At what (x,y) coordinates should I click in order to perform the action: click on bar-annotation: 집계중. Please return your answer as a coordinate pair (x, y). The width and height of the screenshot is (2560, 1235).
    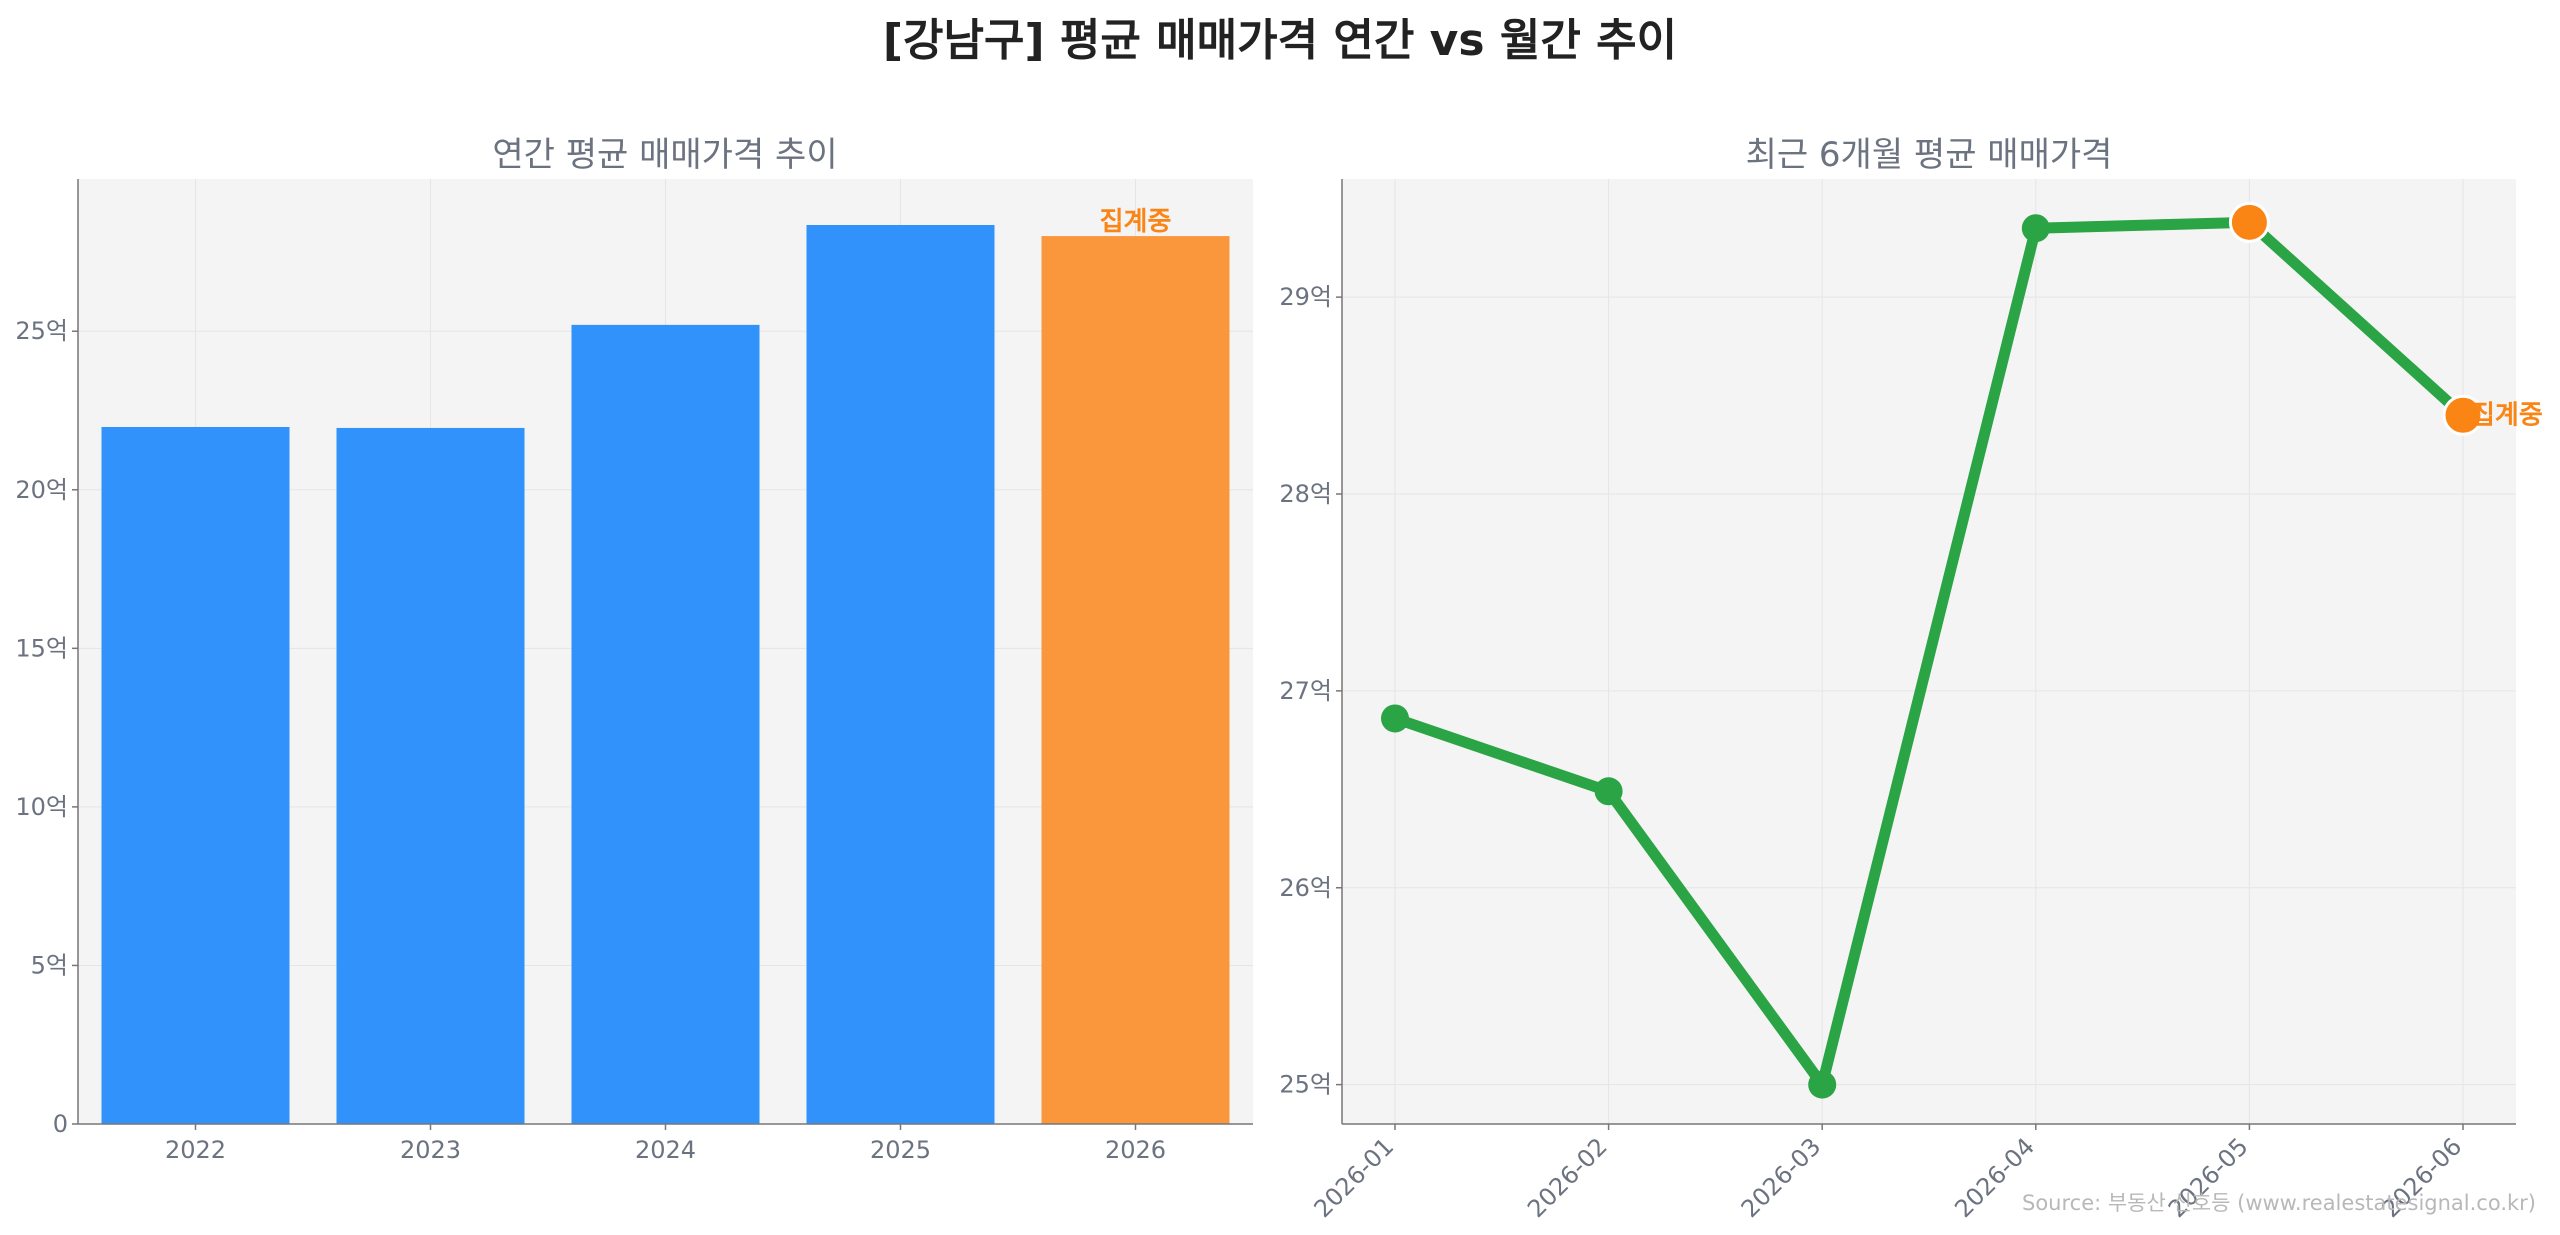
    Looking at the image, I should click on (1136, 222).